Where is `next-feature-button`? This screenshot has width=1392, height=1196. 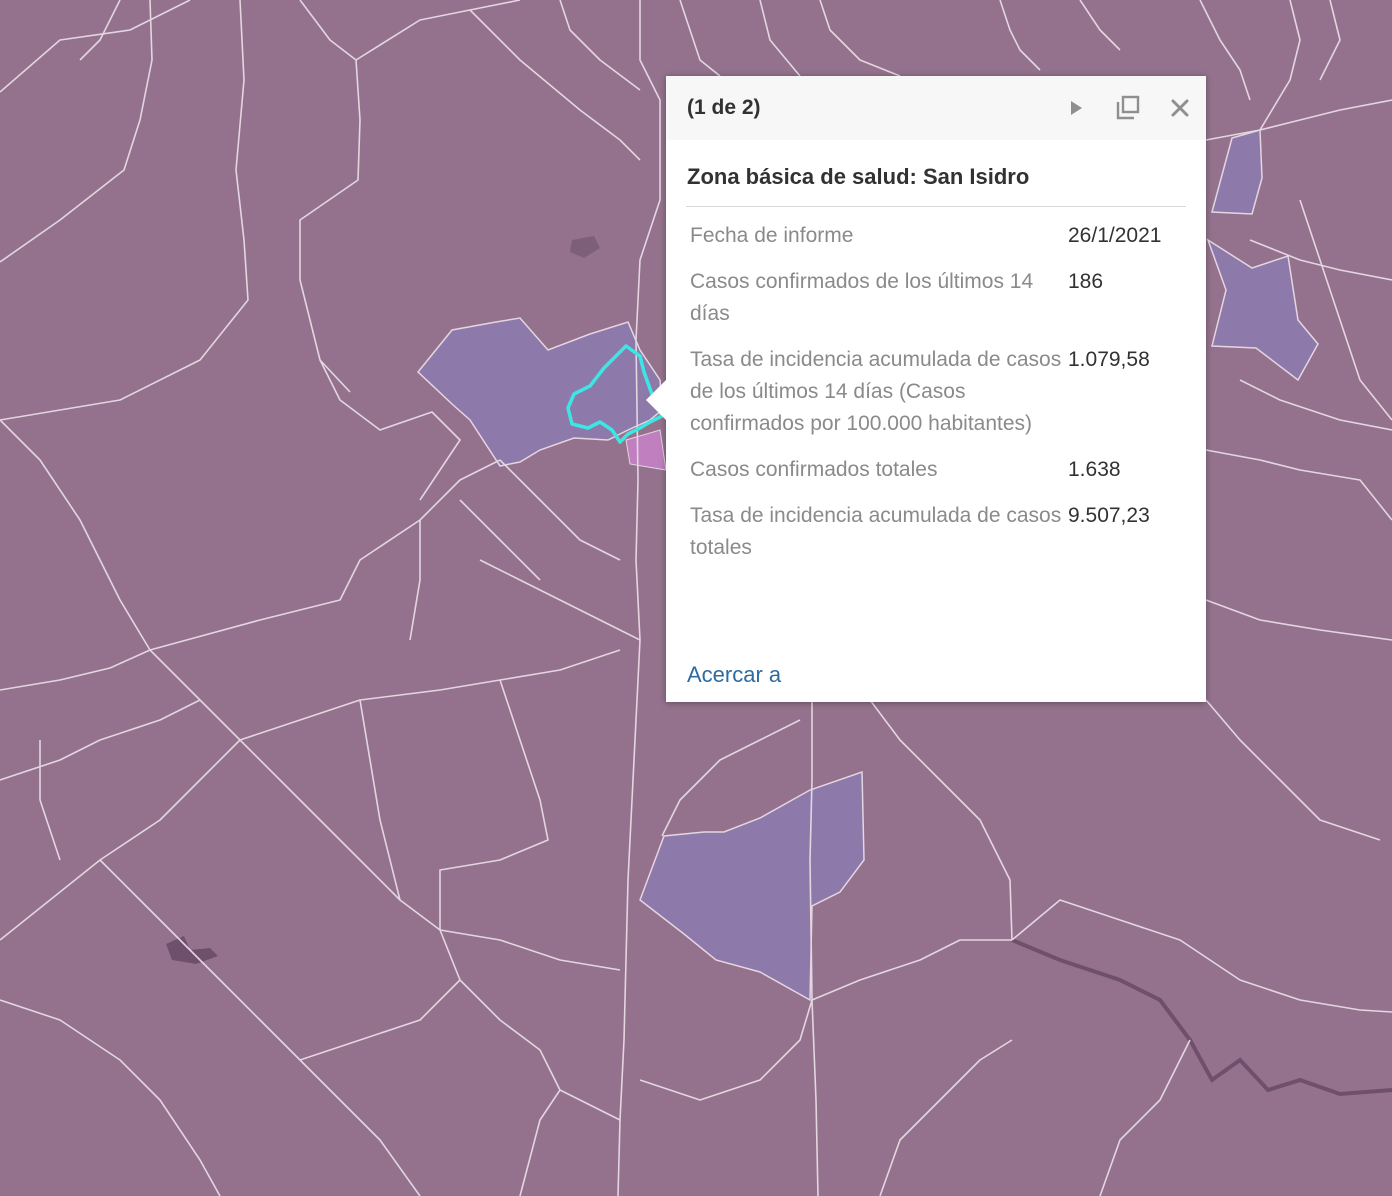
next-feature-button is located at coordinates (1076, 108).